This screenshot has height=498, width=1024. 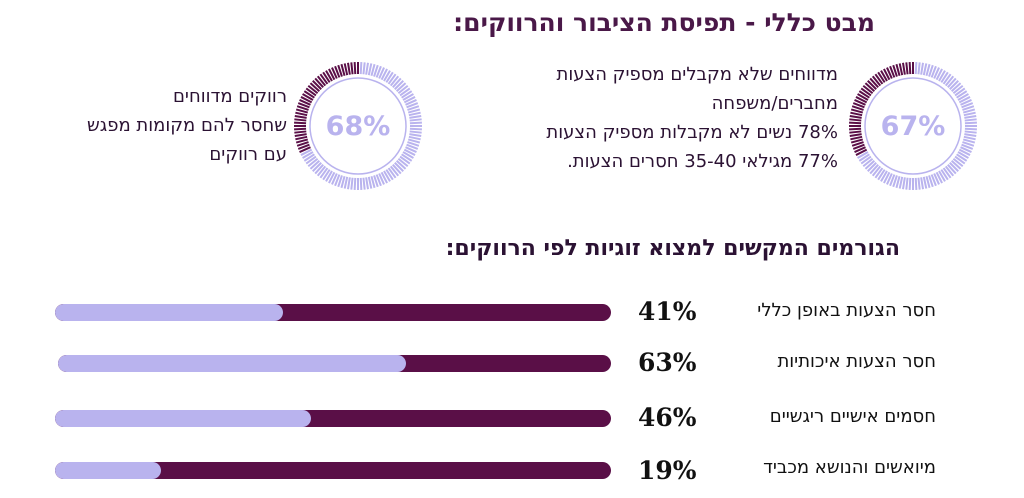 I want to click on ring-inner-circle, so click(x=913, y=126).